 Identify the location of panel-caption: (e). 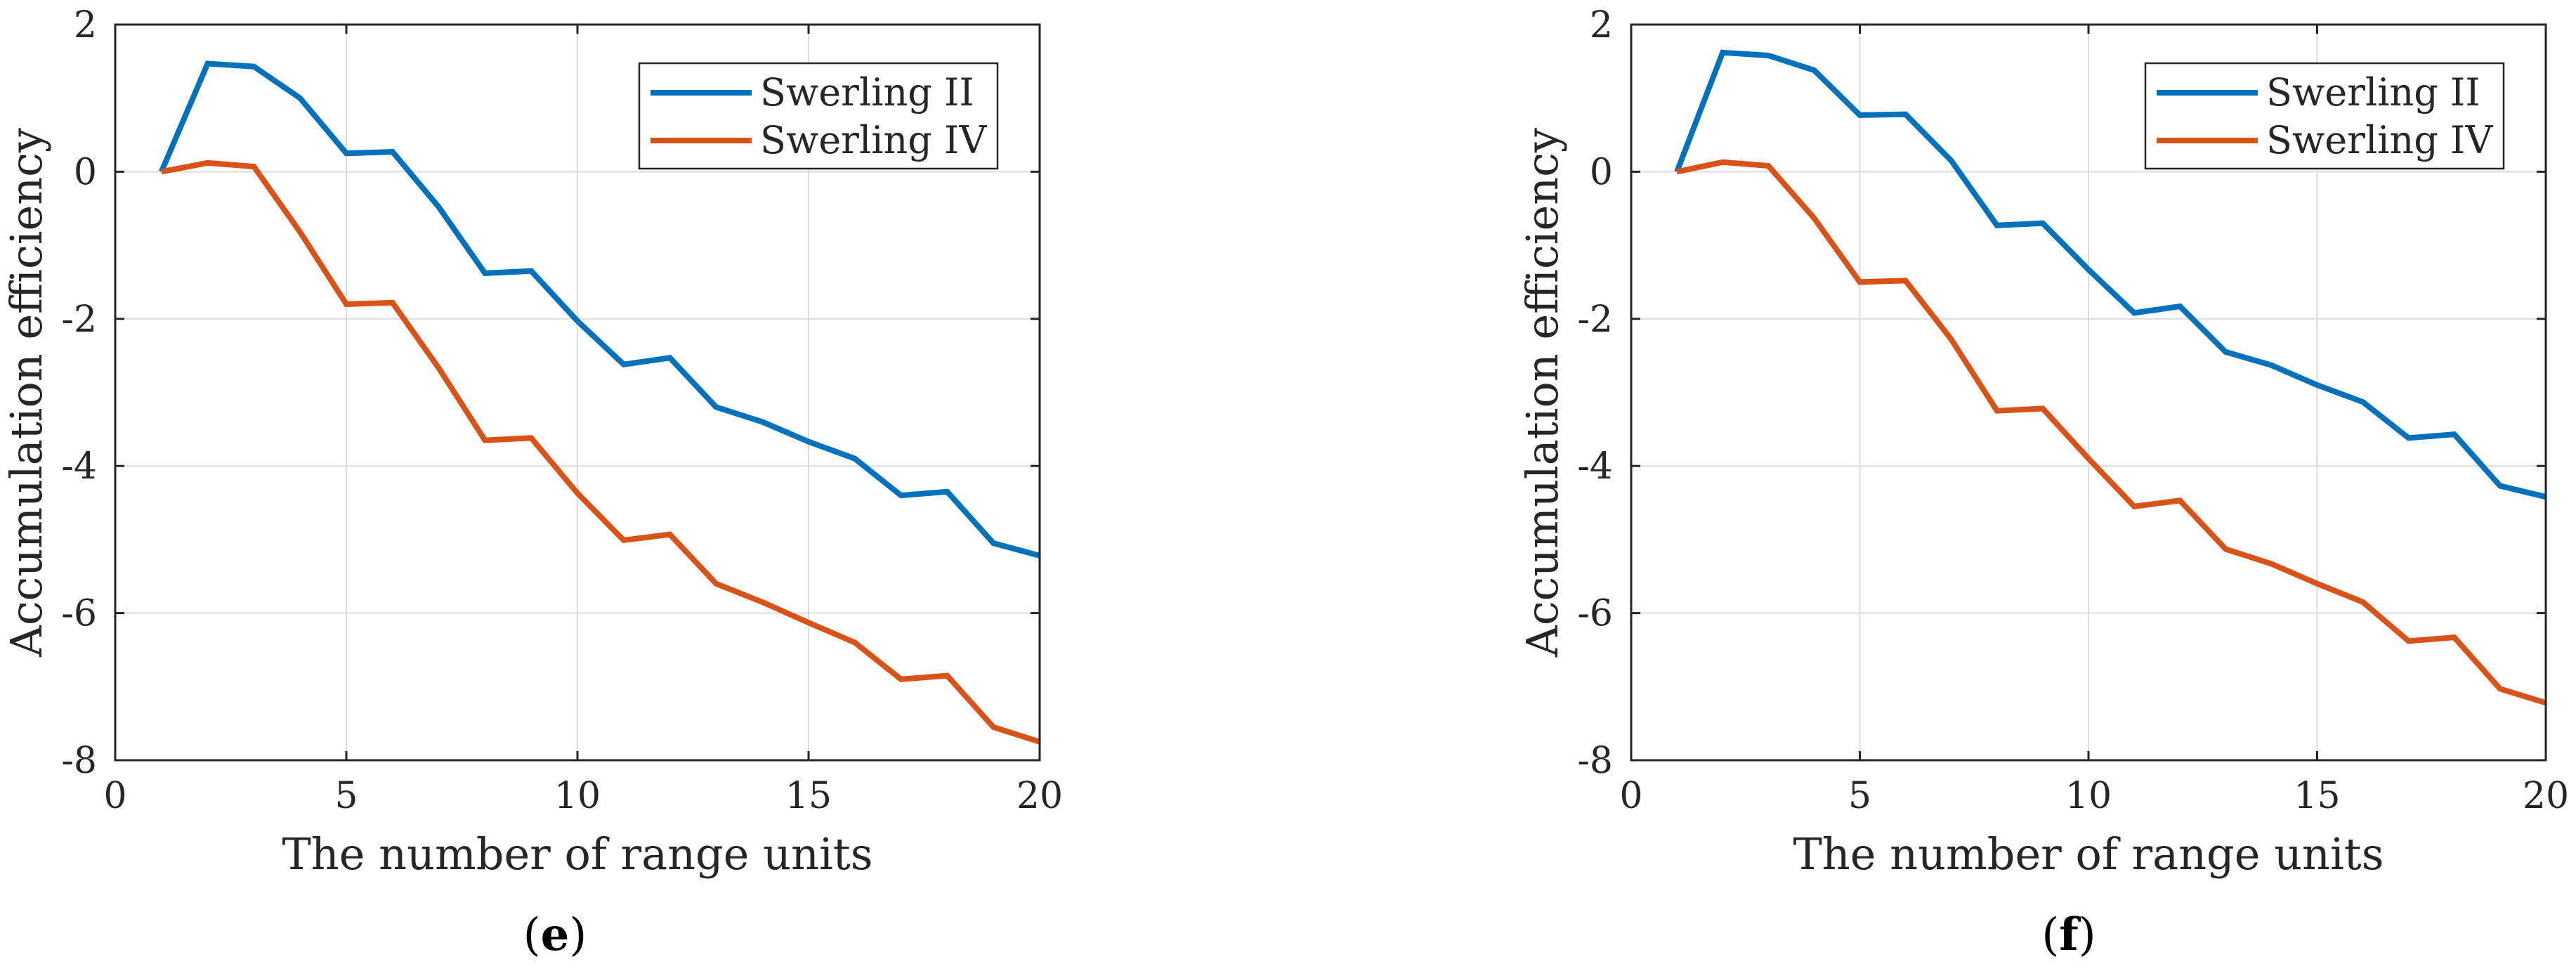
(555, 934).